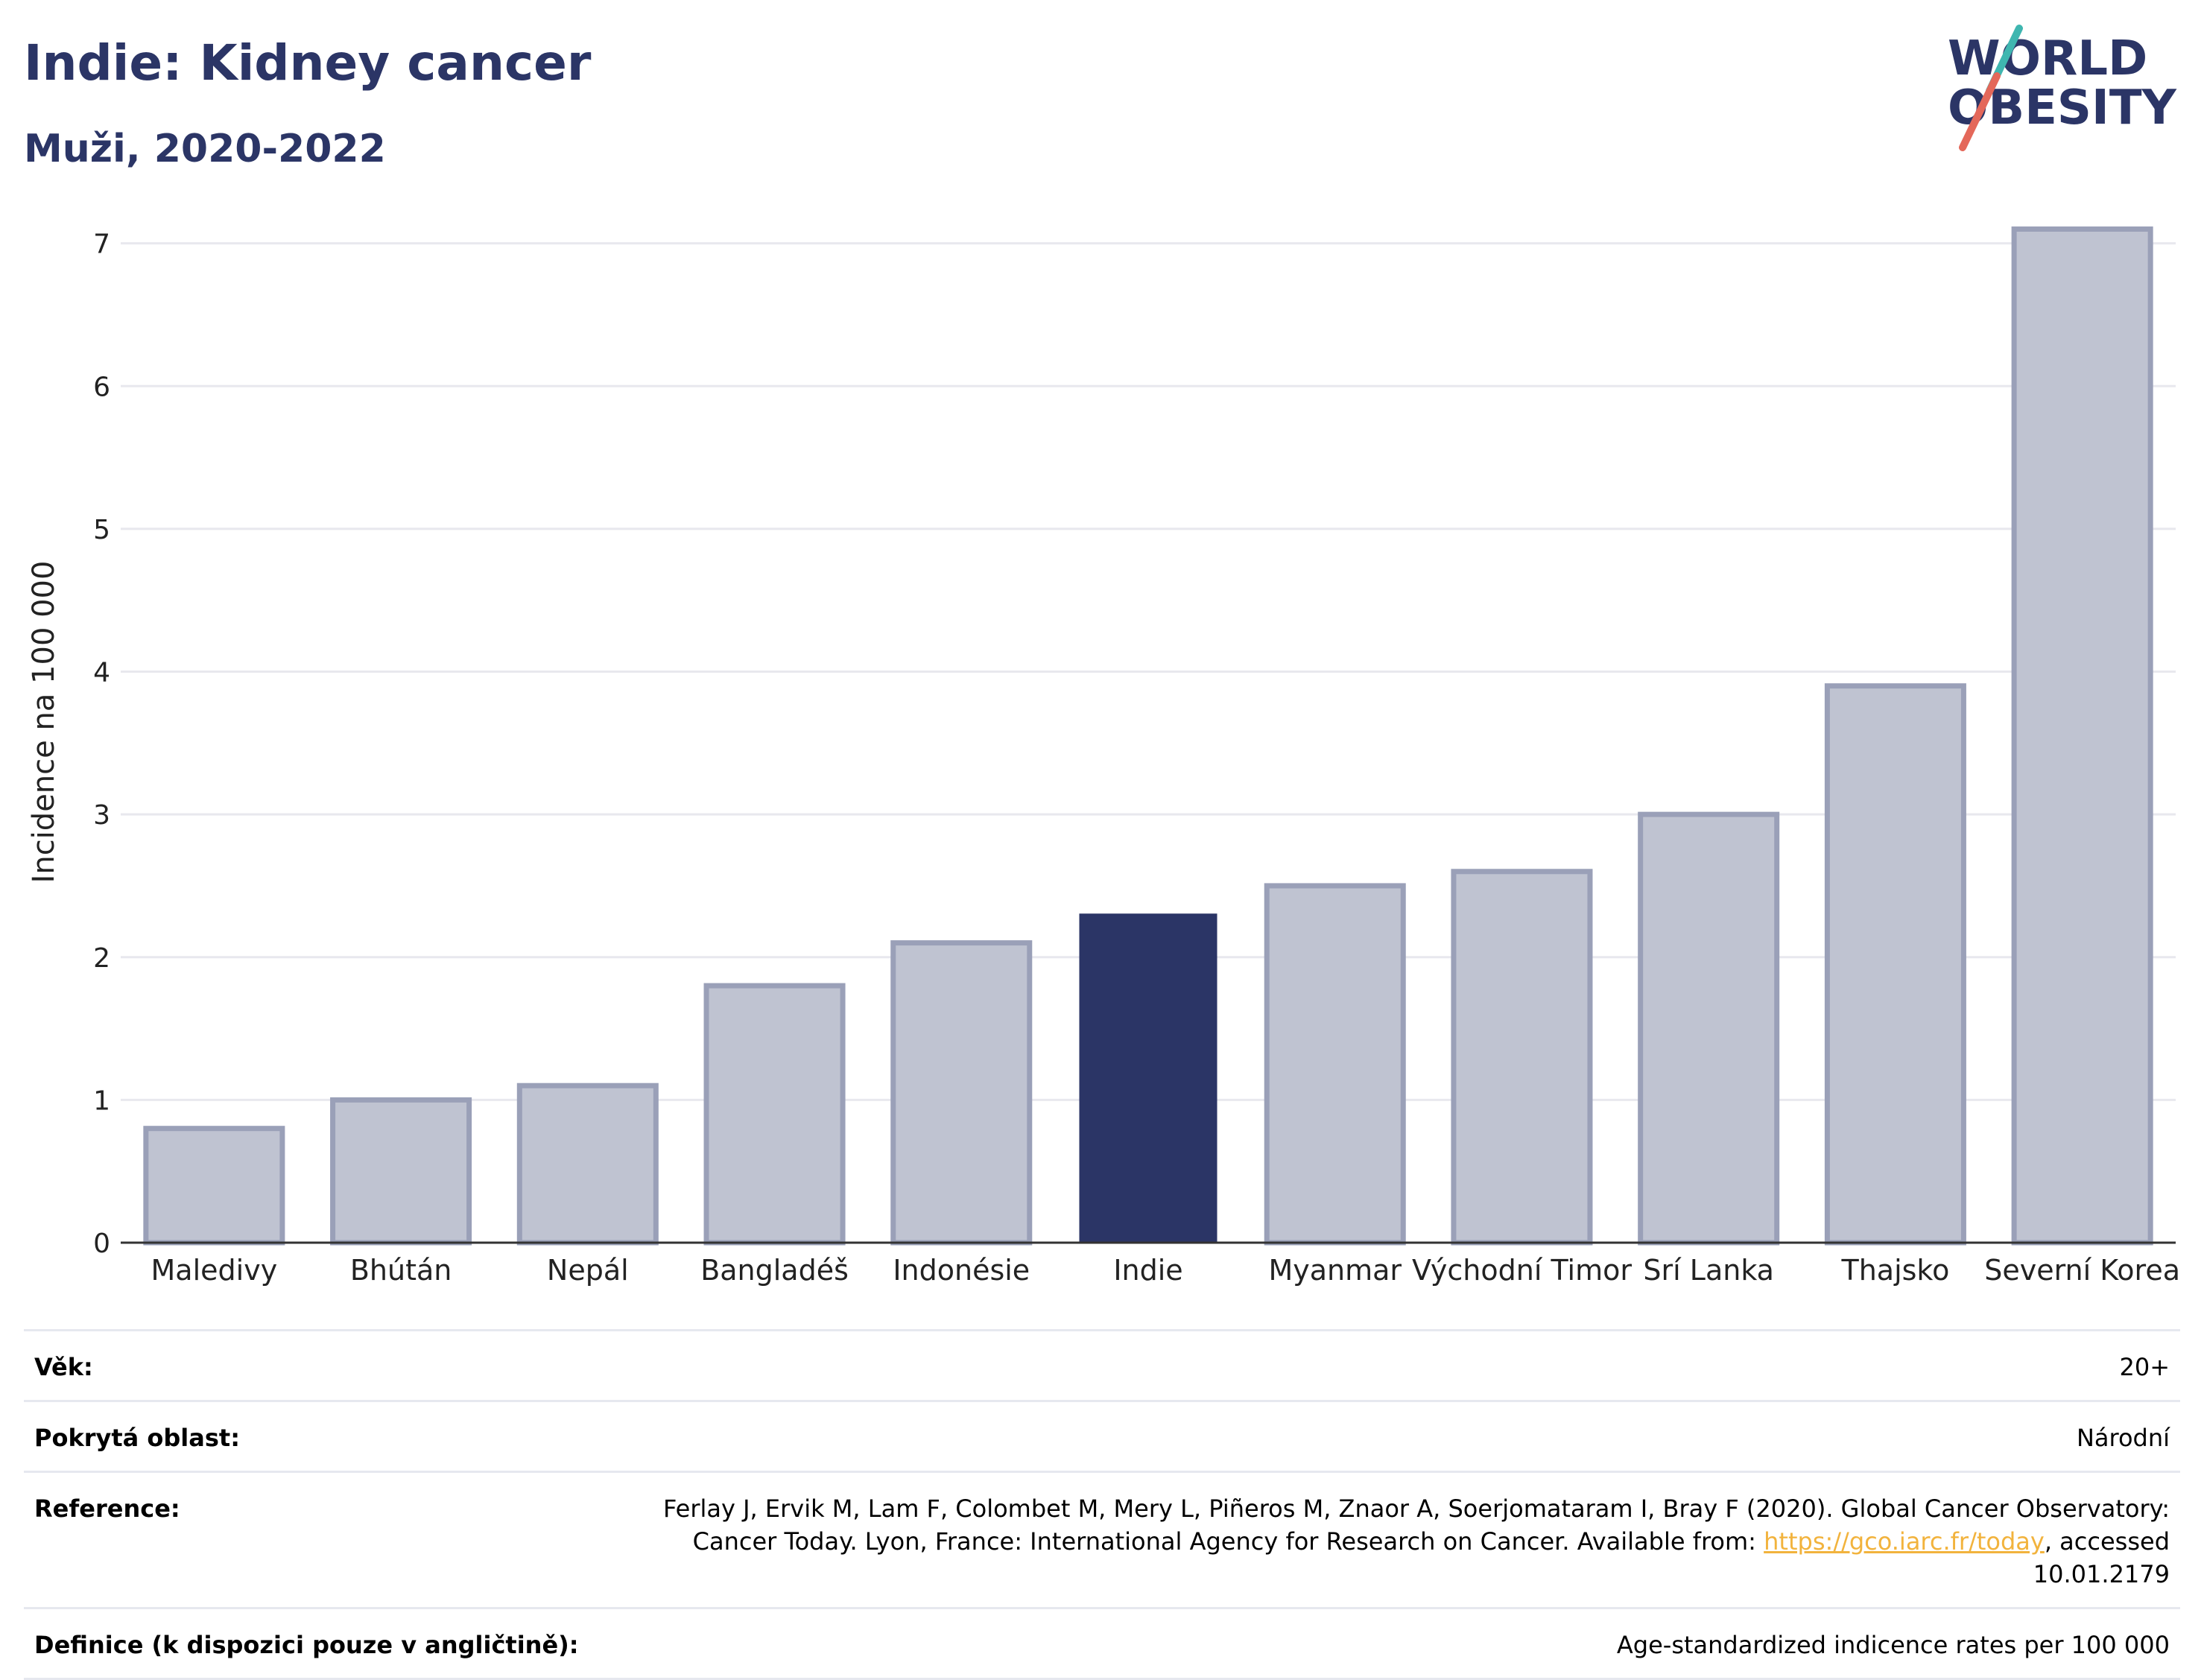  Describe the element at coordinates (308, 63) in the screenshot. I see `chart-title: Indie: Kidney cancer` at that location.